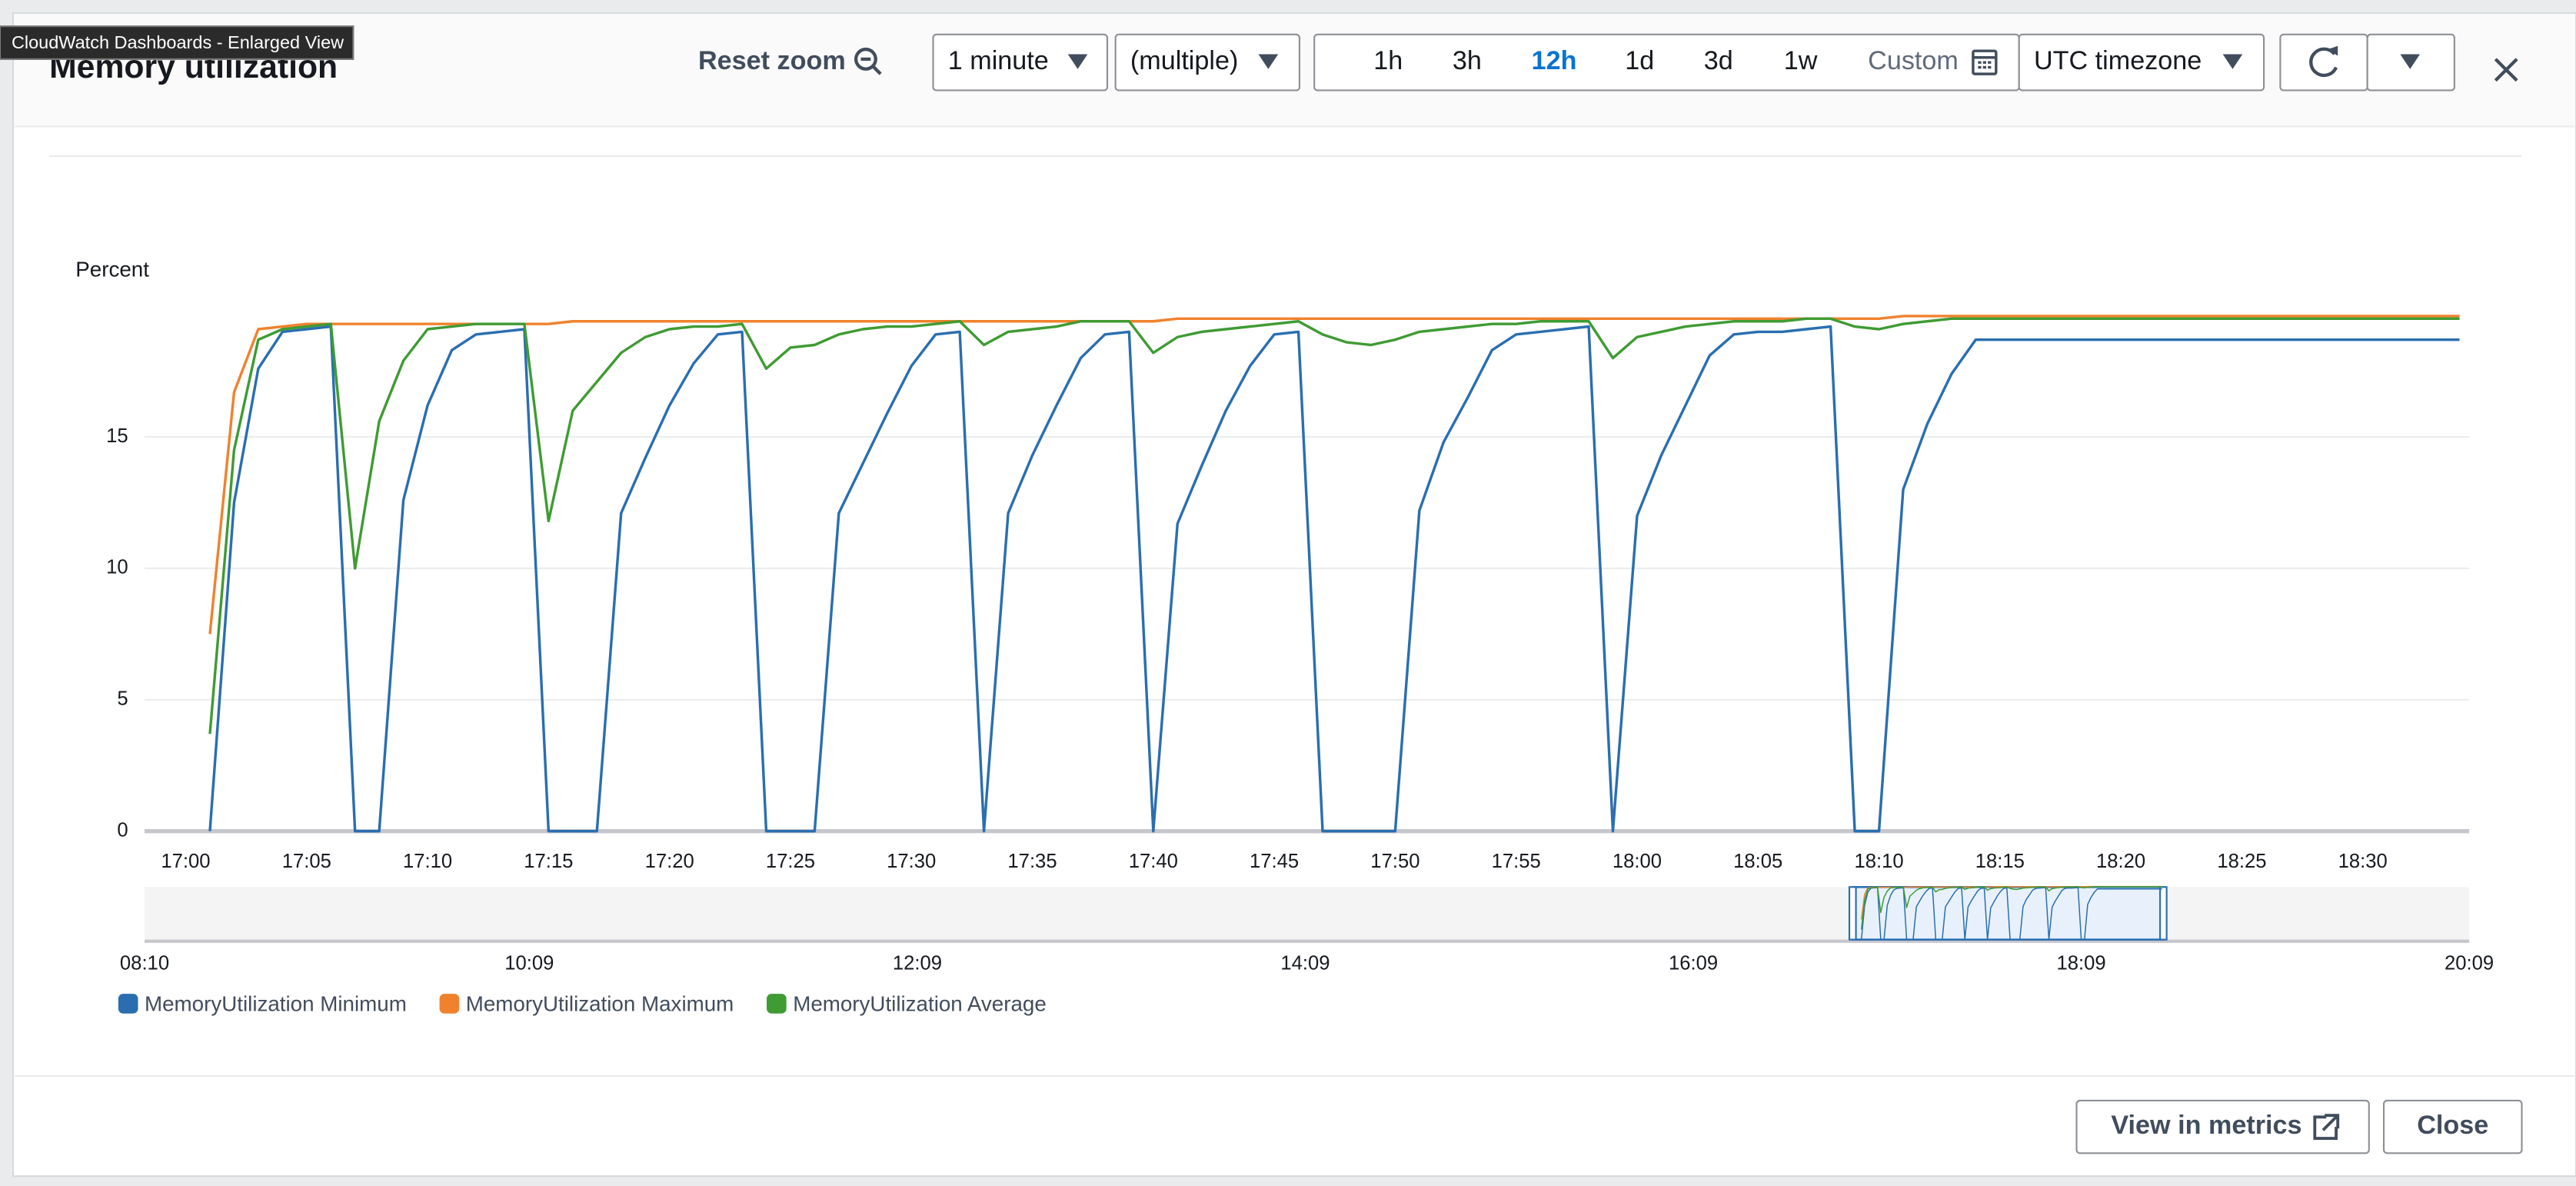  I want to click on view-in-metrics-button, so click(2222, 1126).